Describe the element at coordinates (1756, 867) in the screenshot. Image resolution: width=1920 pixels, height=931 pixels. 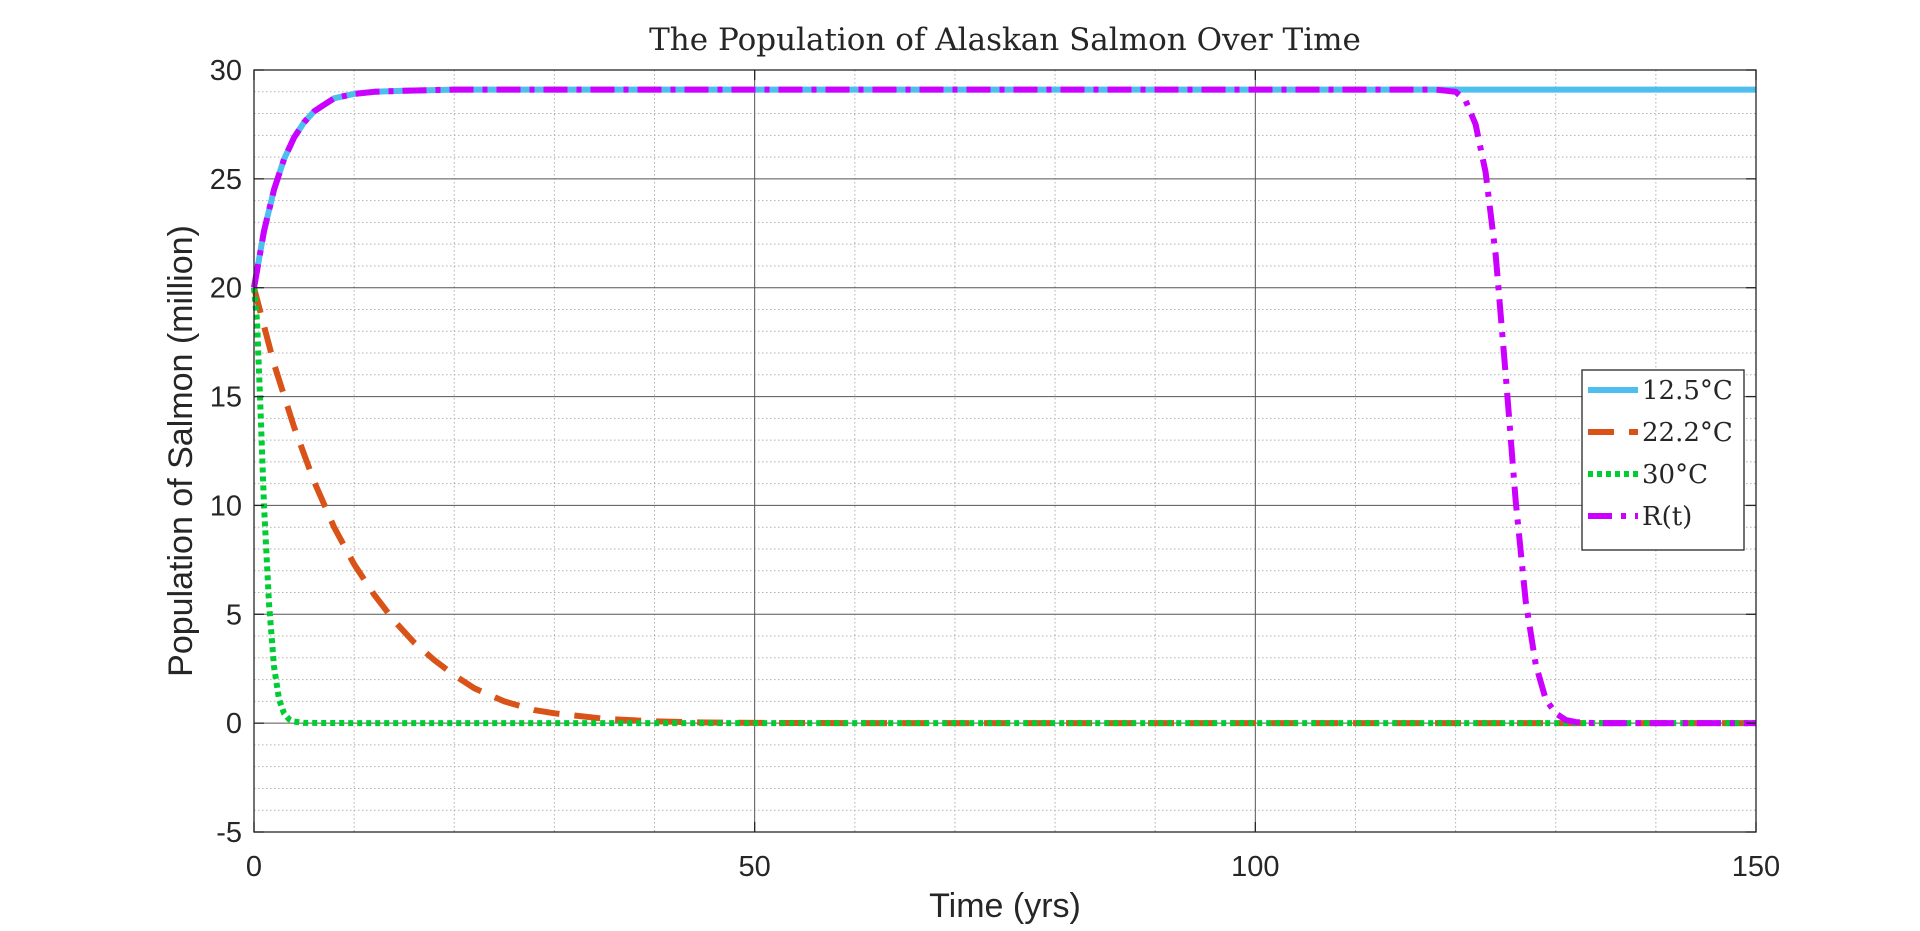
I see `x-tick-label: 150` at that location.